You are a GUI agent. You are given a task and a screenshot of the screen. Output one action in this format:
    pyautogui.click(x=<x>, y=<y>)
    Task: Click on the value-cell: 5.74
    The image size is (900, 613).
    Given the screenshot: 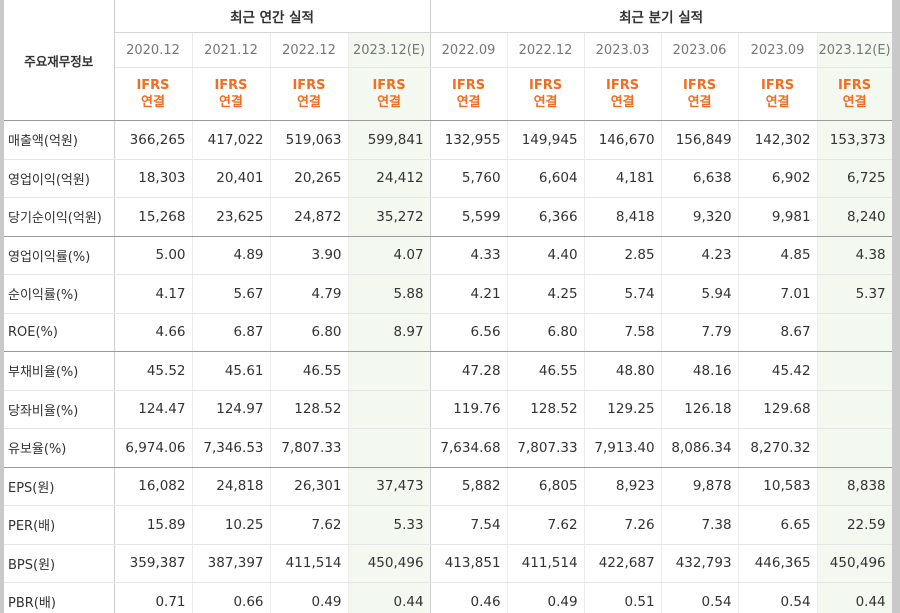 What is the action you would take?
    pyautogui.click(x=623, y=294)
    